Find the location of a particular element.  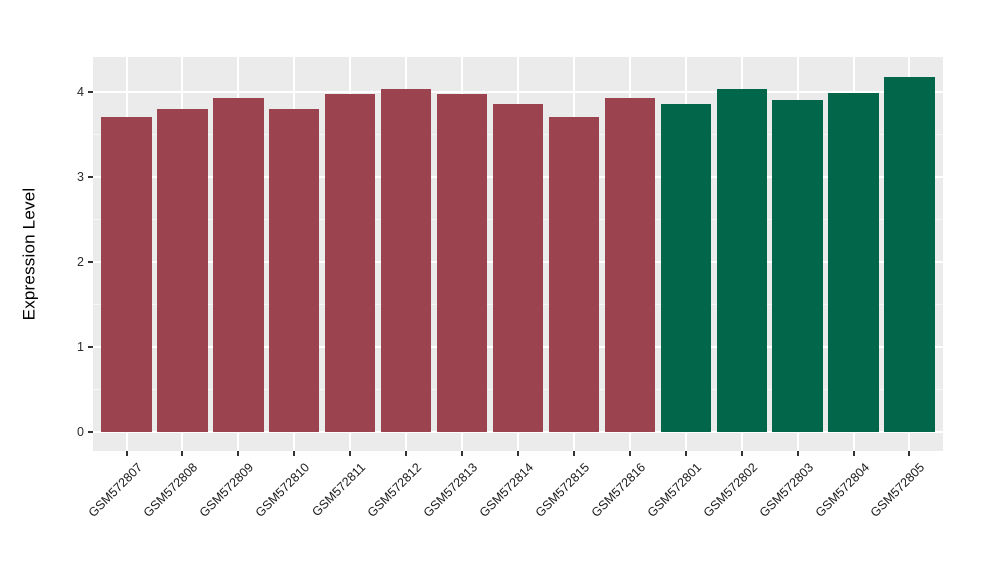

y-axis-title-container: Expression Level is located at coordinates (29, 254).